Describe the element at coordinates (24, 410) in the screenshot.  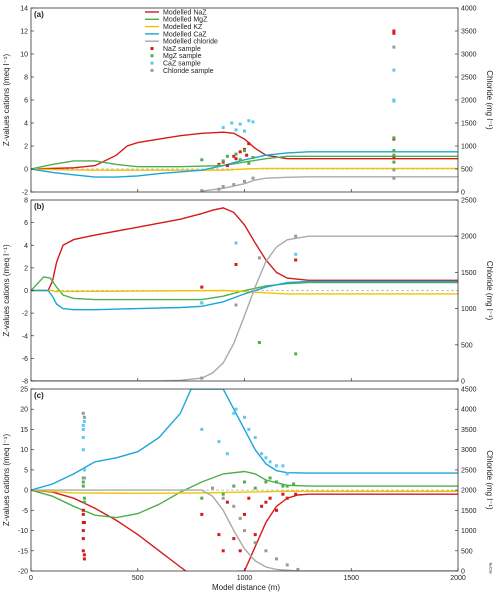
I see `y-tick-label: 20` at that location.